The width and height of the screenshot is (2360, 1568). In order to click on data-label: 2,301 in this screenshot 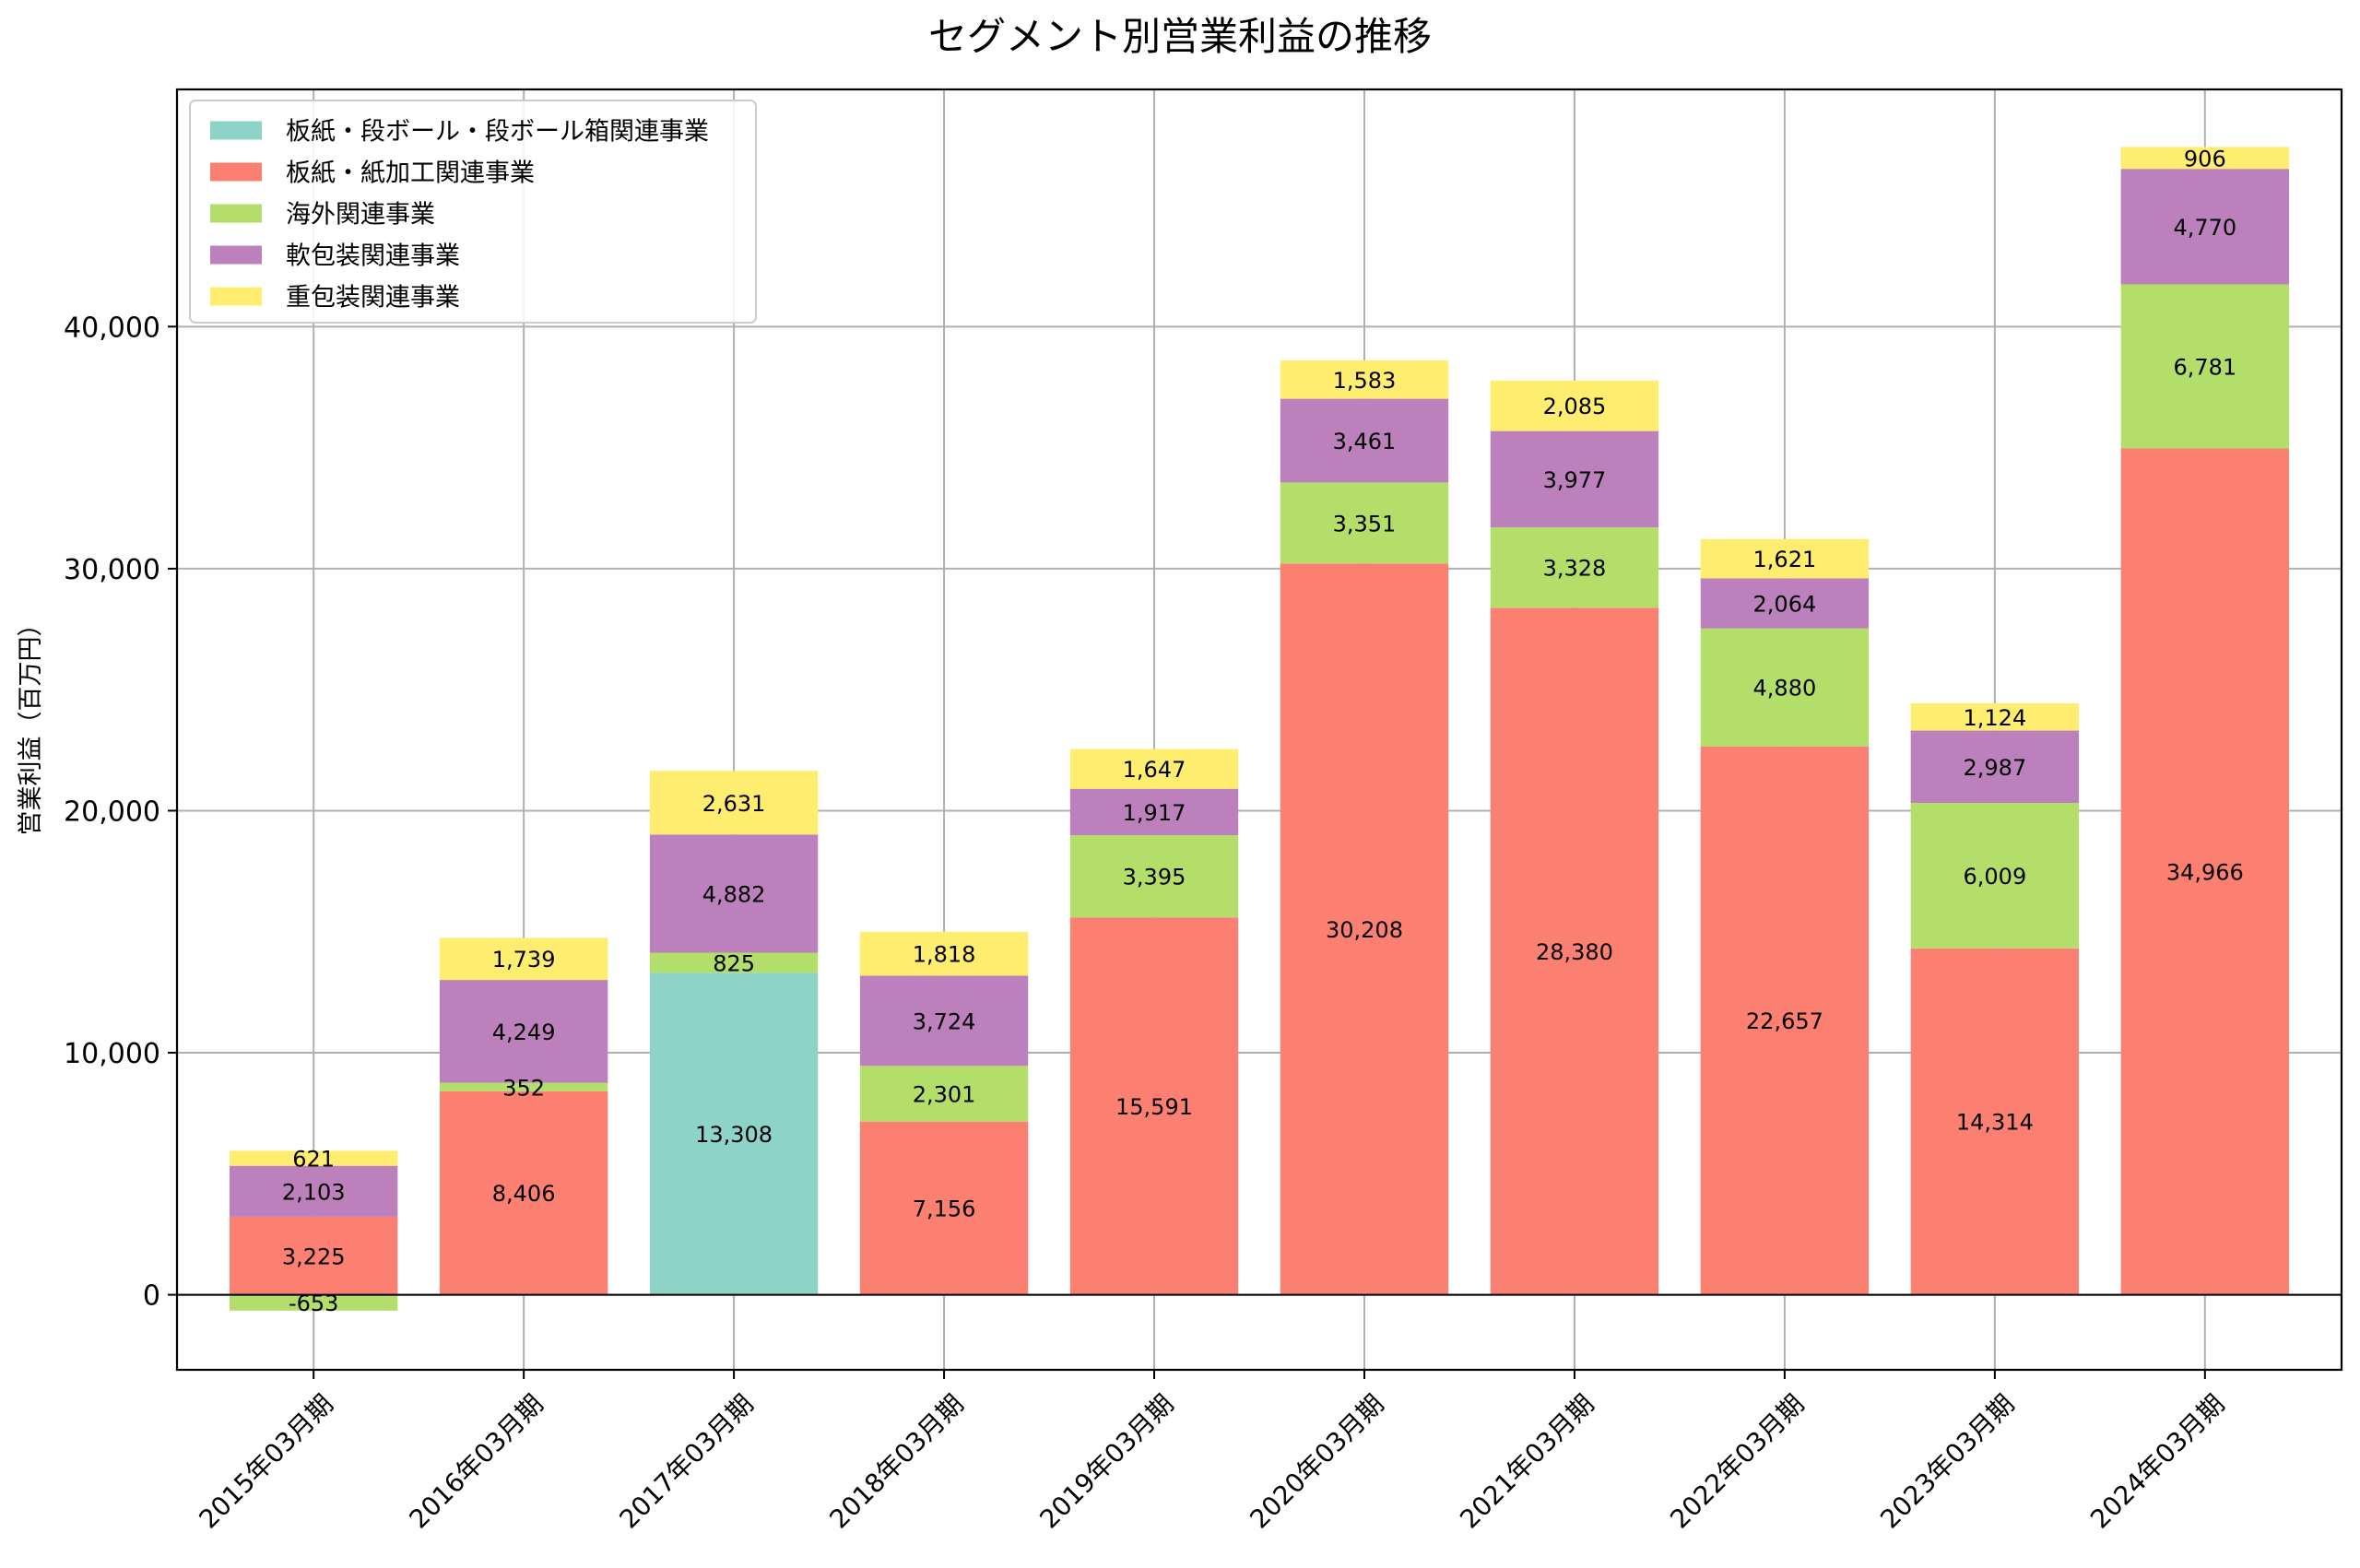, I will do `click(944, 1094)`.